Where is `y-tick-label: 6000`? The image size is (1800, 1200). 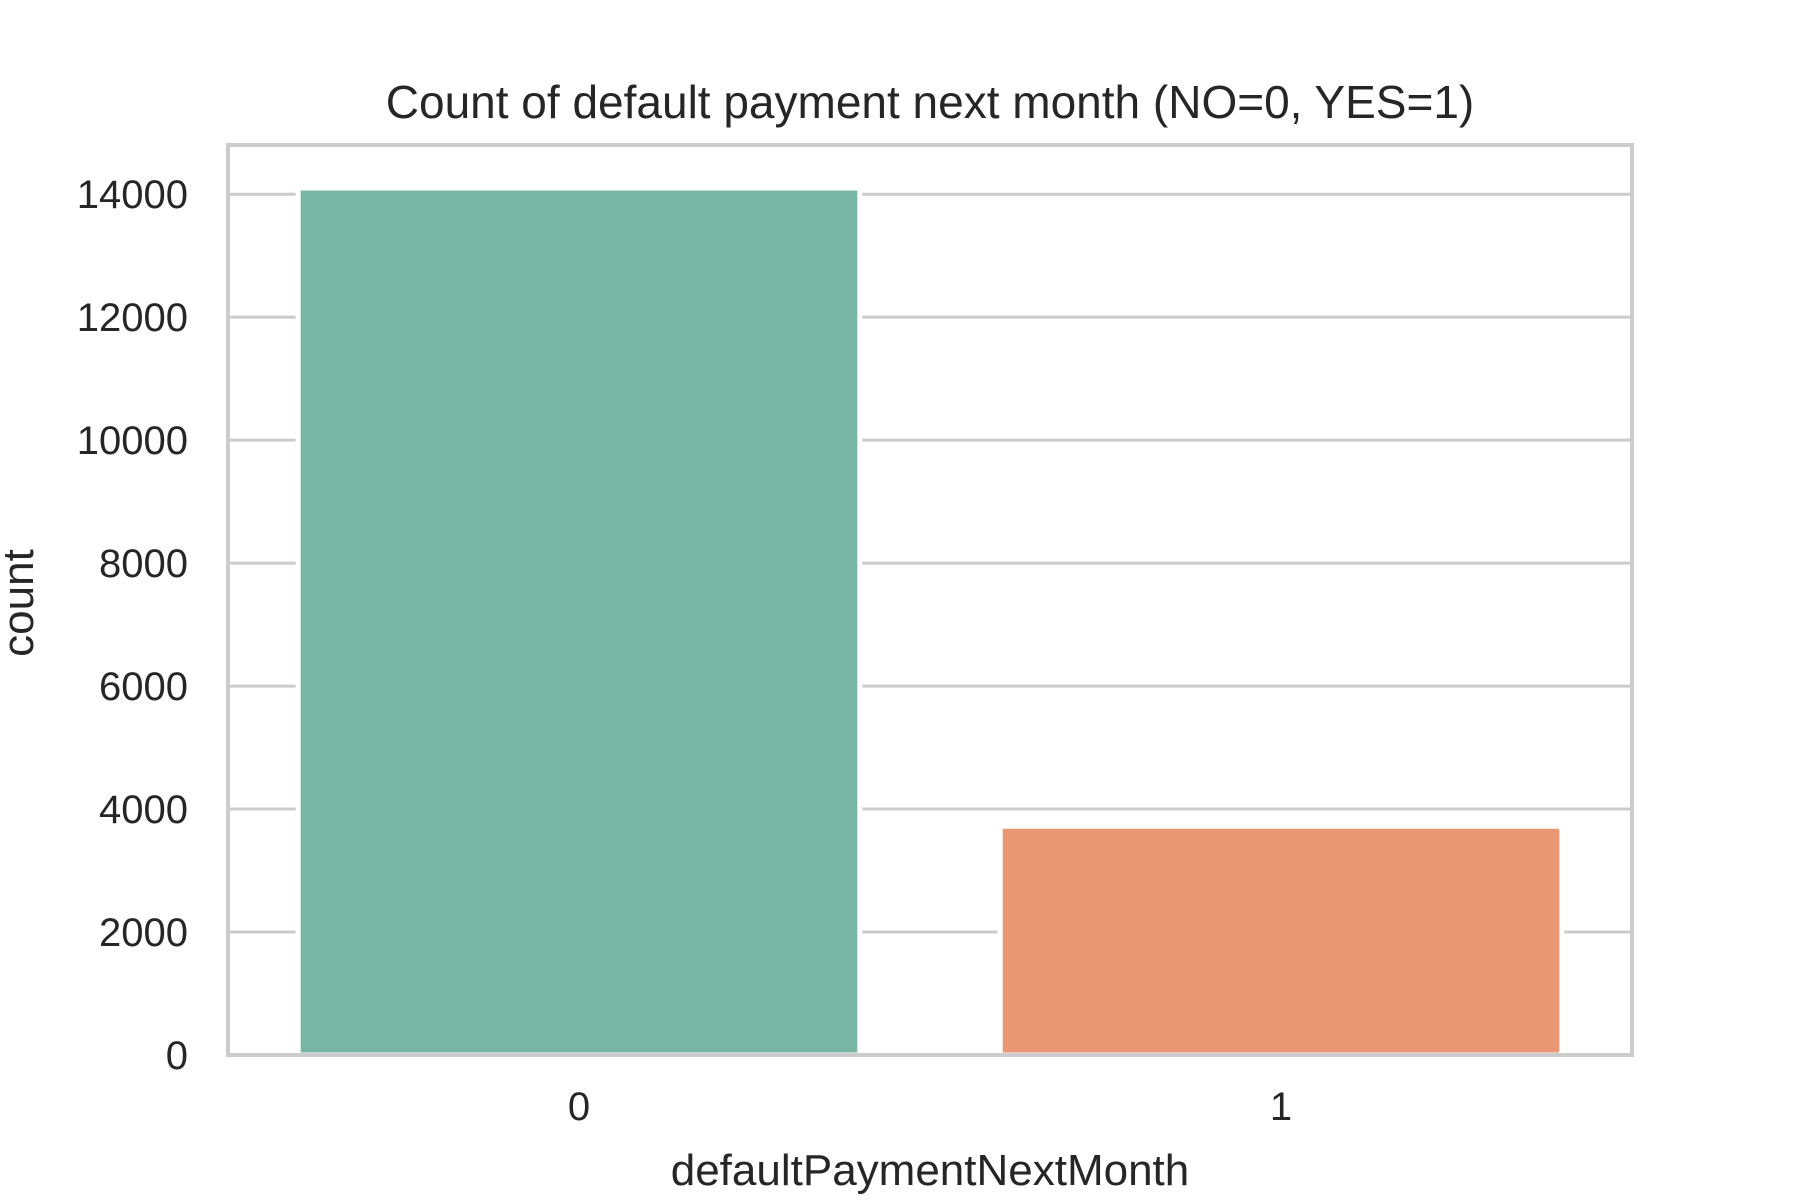 y-tick-label: 6000 is located at coordinates (143, 687).